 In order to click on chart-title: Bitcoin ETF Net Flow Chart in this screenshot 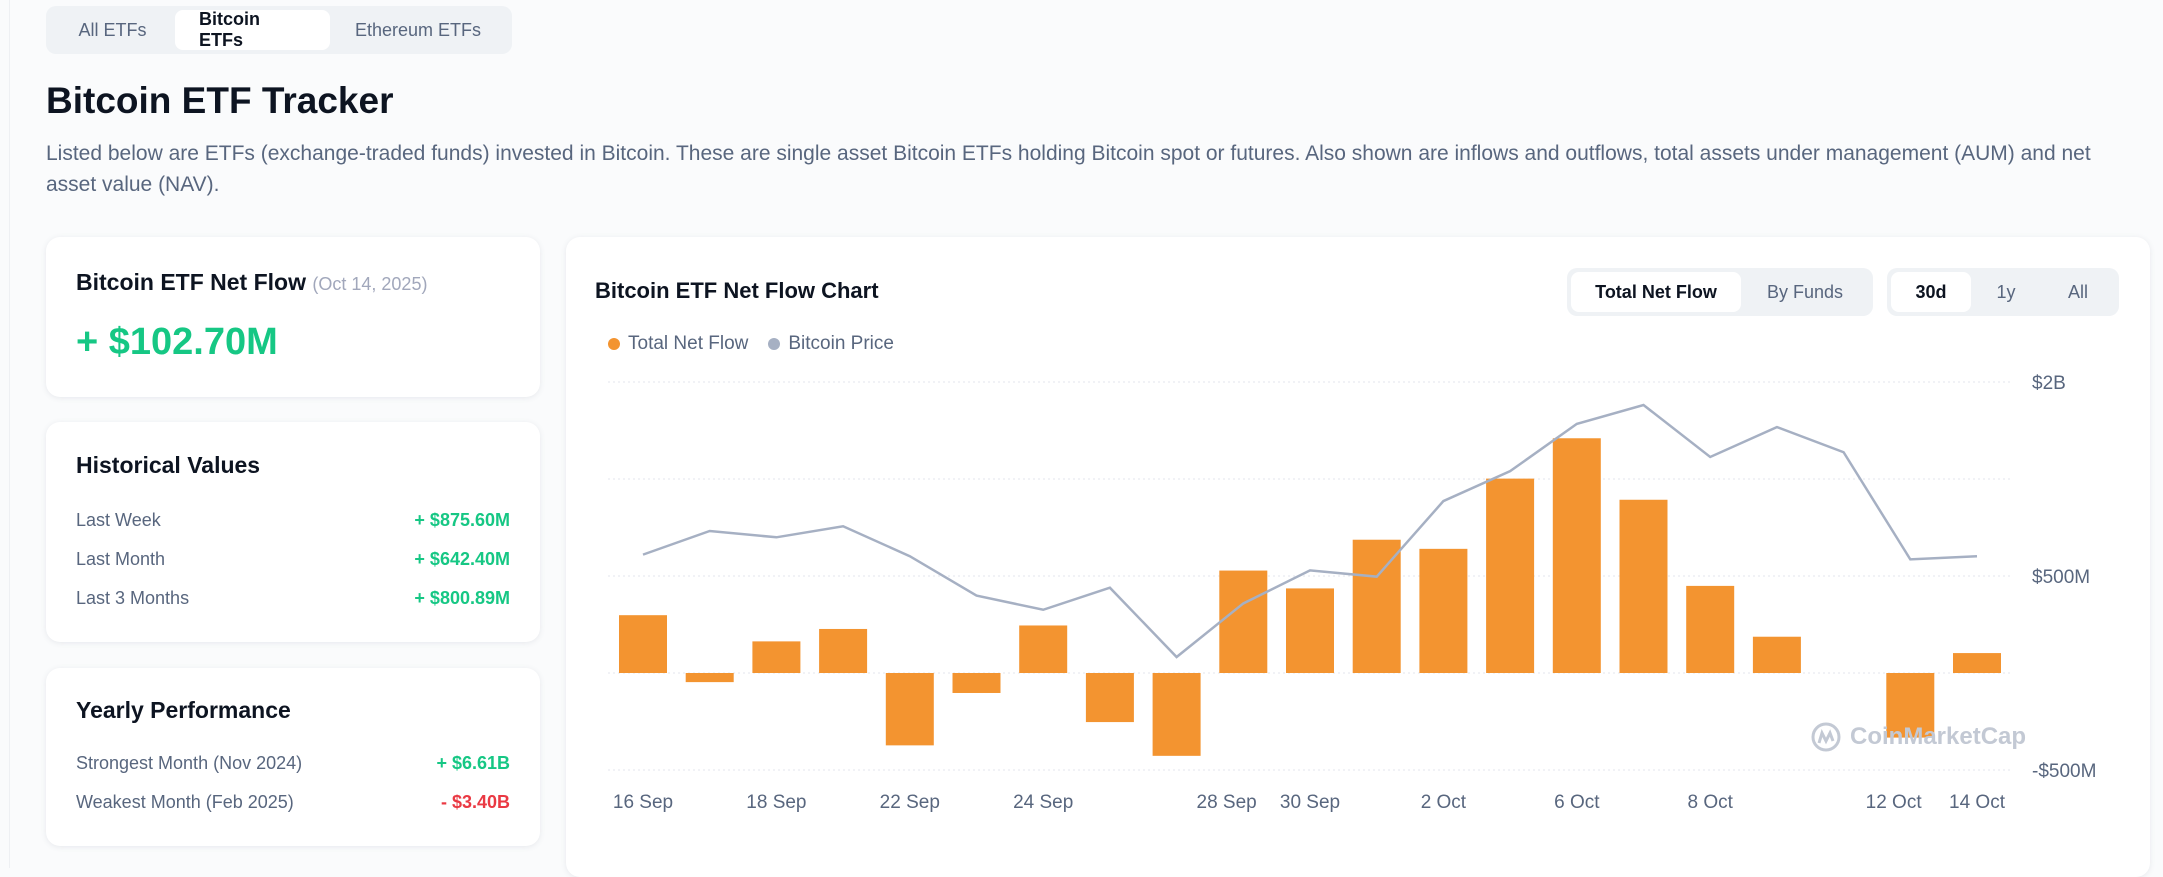, I will do `click(737, 291)`.